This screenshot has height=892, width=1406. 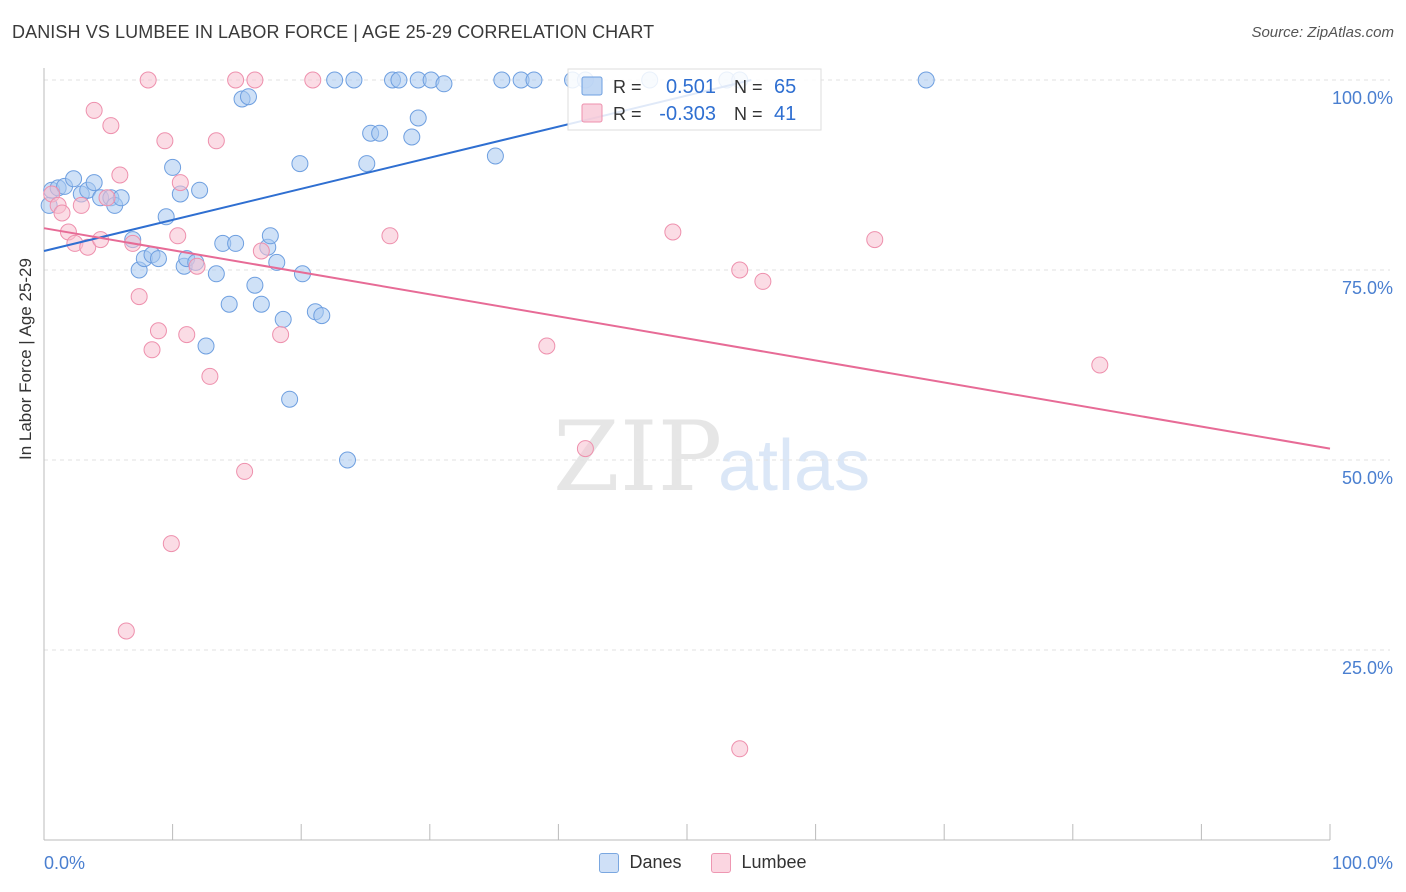 What do you see at coordinates (64, 863) in the screenshot?
I see `x-tick-label: 0.0%` at bounding box center [64, 863].